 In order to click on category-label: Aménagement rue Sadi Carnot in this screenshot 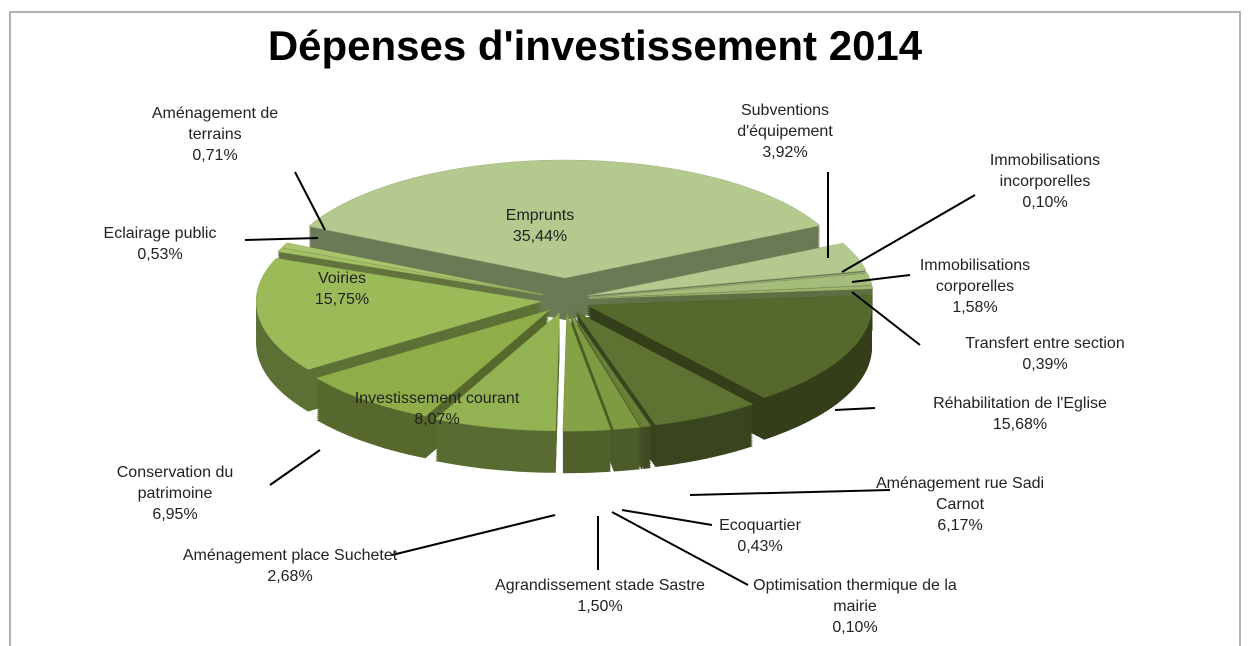, I will do `click(960, 494)`.